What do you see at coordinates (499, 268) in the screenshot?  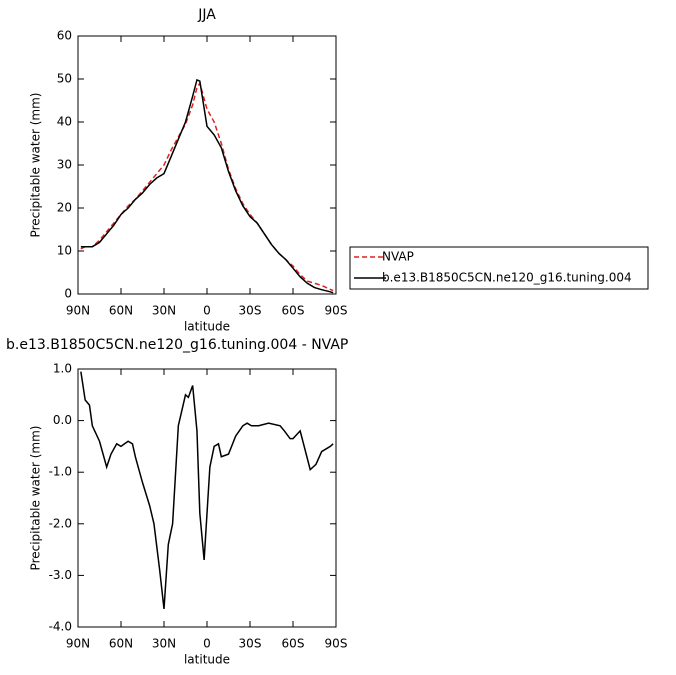 I see `legend-box` at bounding box center [499, 268].